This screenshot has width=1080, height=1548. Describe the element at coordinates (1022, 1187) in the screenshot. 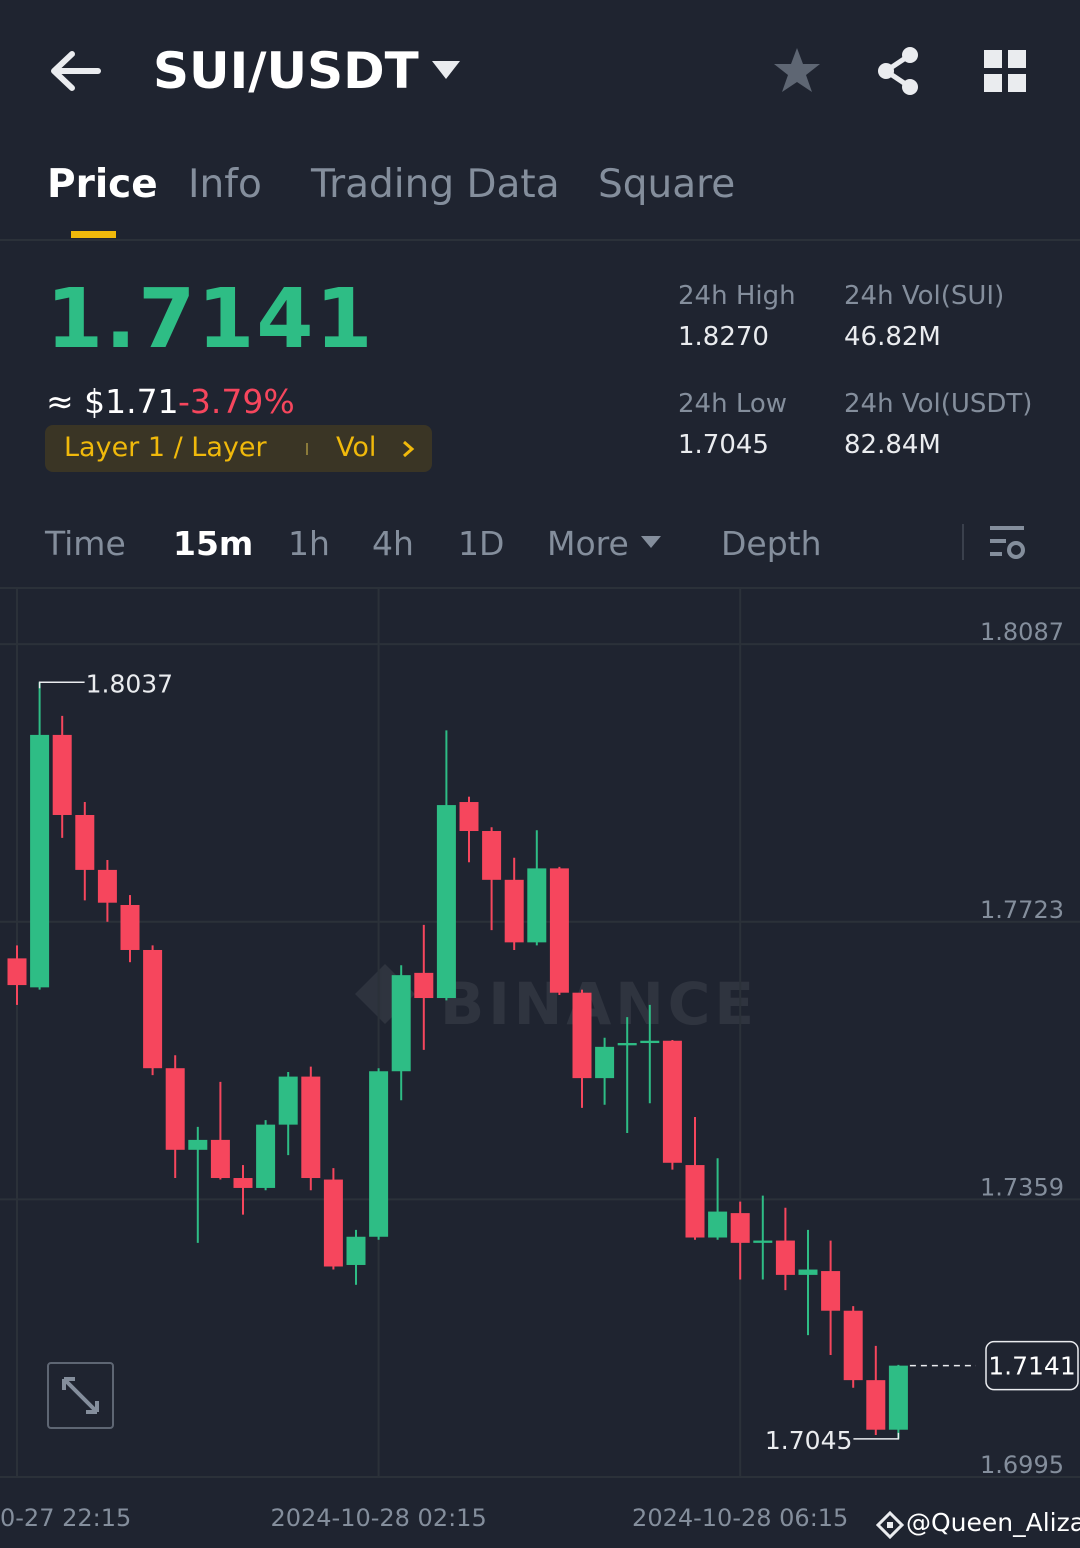

I see `y-tick-label: 1.7359` at that location.